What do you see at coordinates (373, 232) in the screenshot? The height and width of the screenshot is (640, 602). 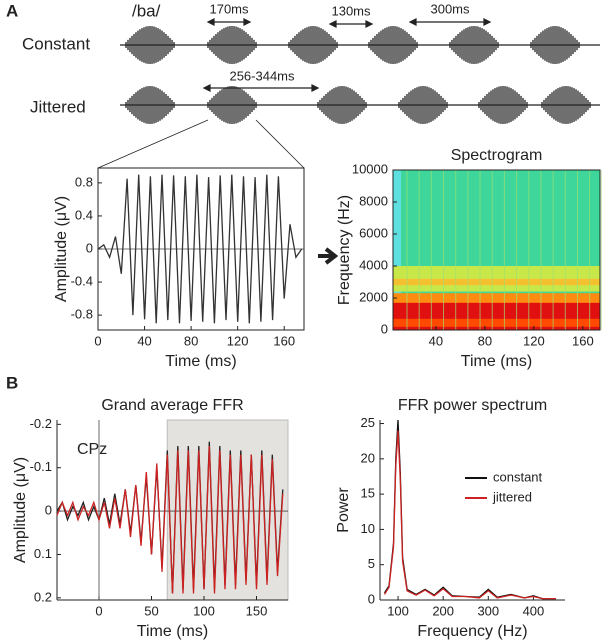 I see `y-tick-label: 6000` at bounding box center [373, 232].